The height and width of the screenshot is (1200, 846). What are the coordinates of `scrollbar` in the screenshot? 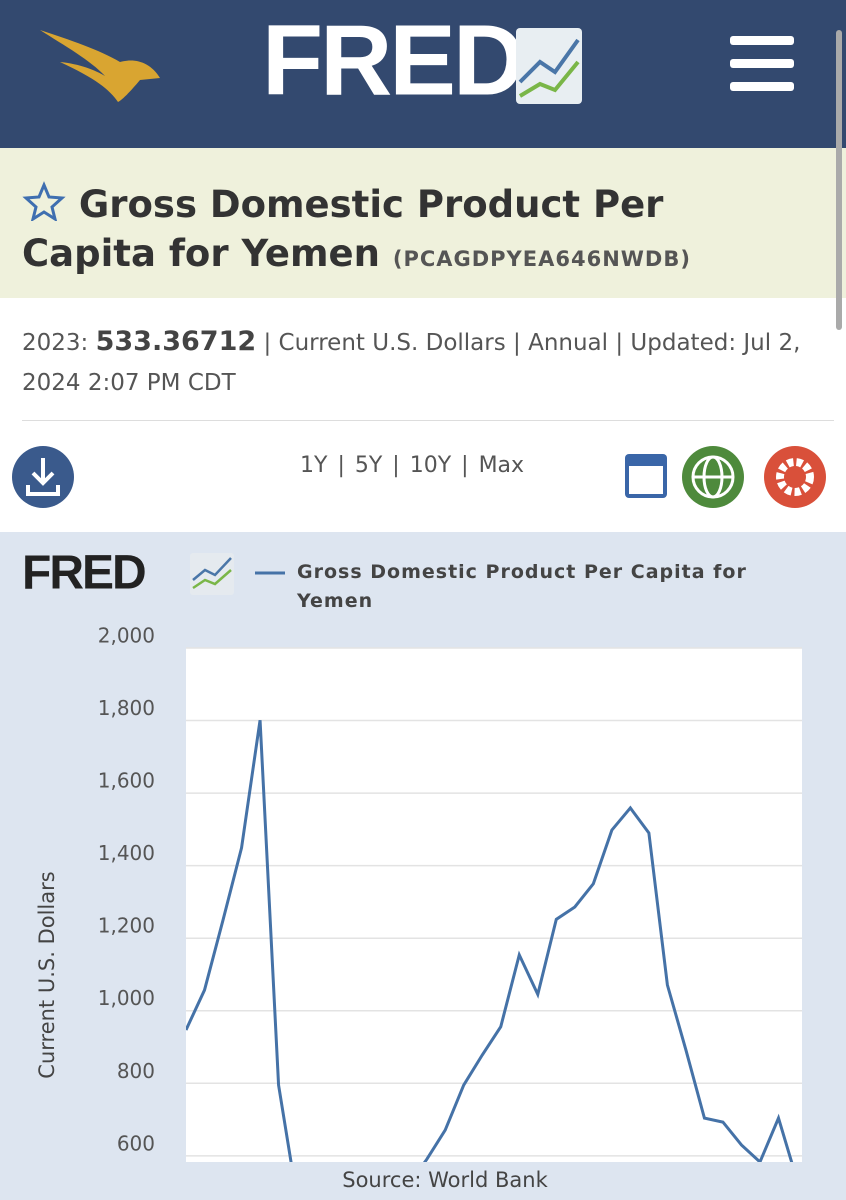 It's located at (839, 180).